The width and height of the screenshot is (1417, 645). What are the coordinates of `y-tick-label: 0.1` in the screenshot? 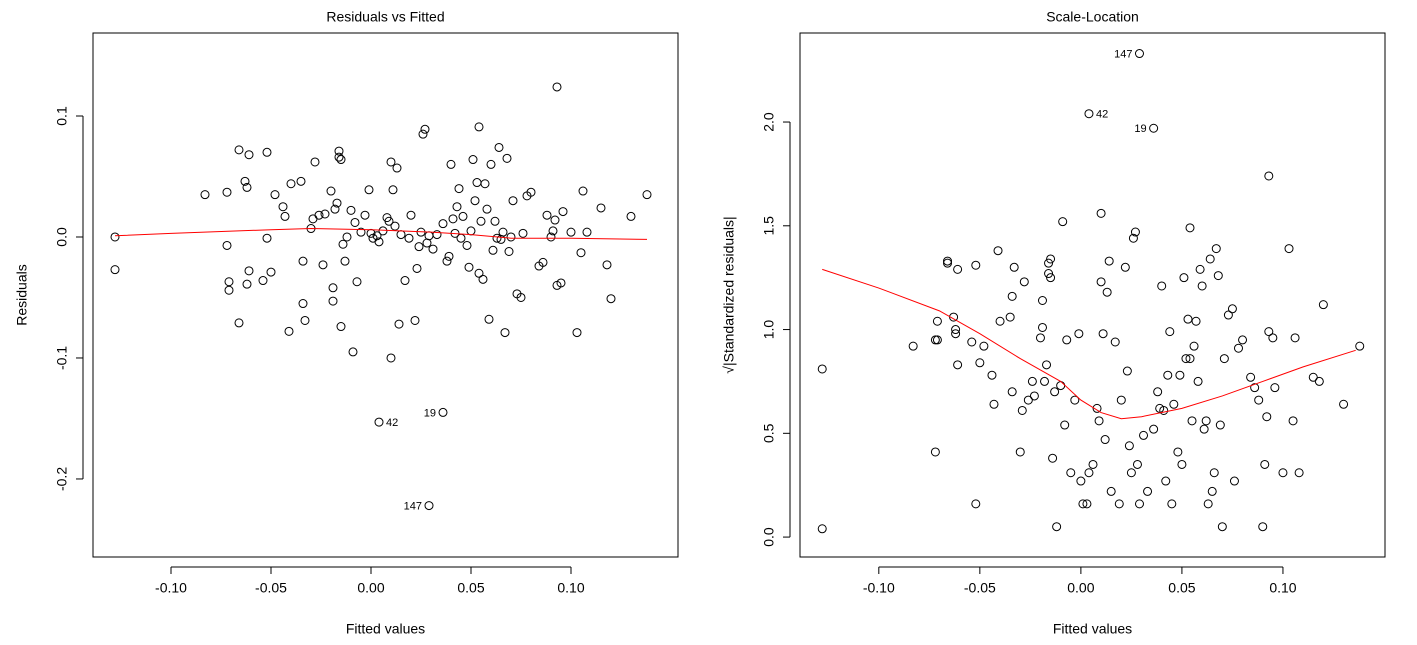 It's located at (62, 116).